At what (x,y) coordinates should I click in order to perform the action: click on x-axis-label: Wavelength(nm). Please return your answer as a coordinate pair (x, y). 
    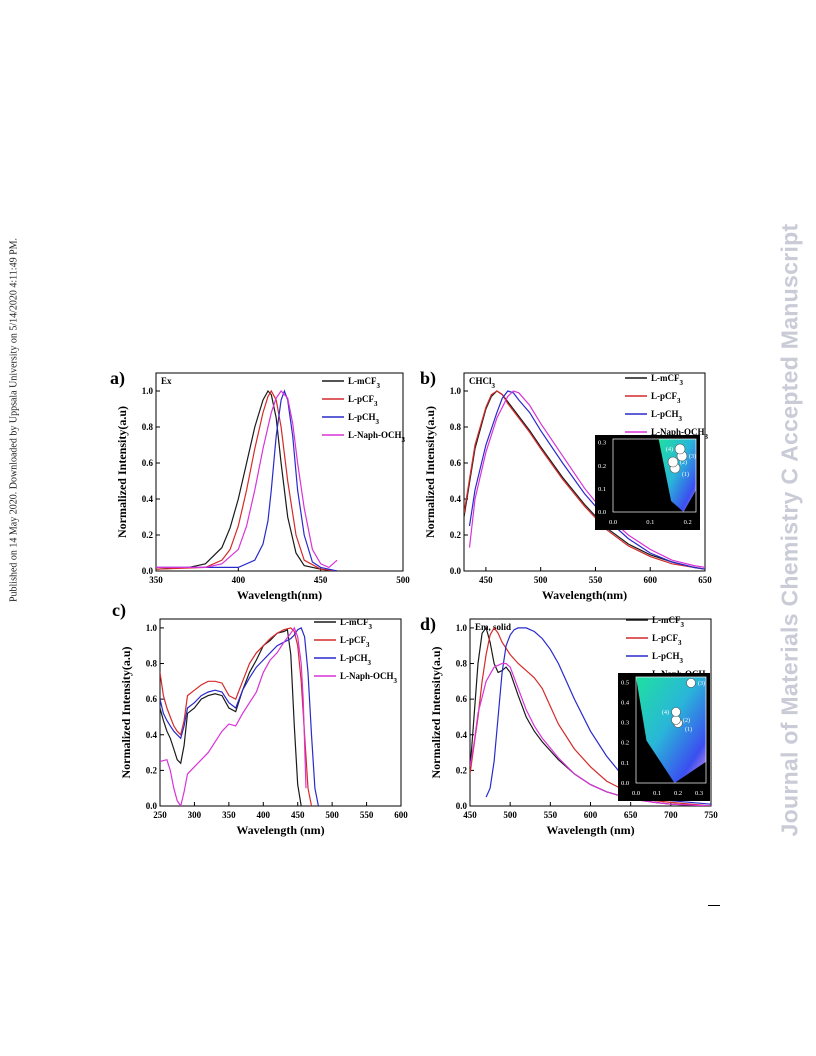
    Looking at the image, I should click on (584, 595).